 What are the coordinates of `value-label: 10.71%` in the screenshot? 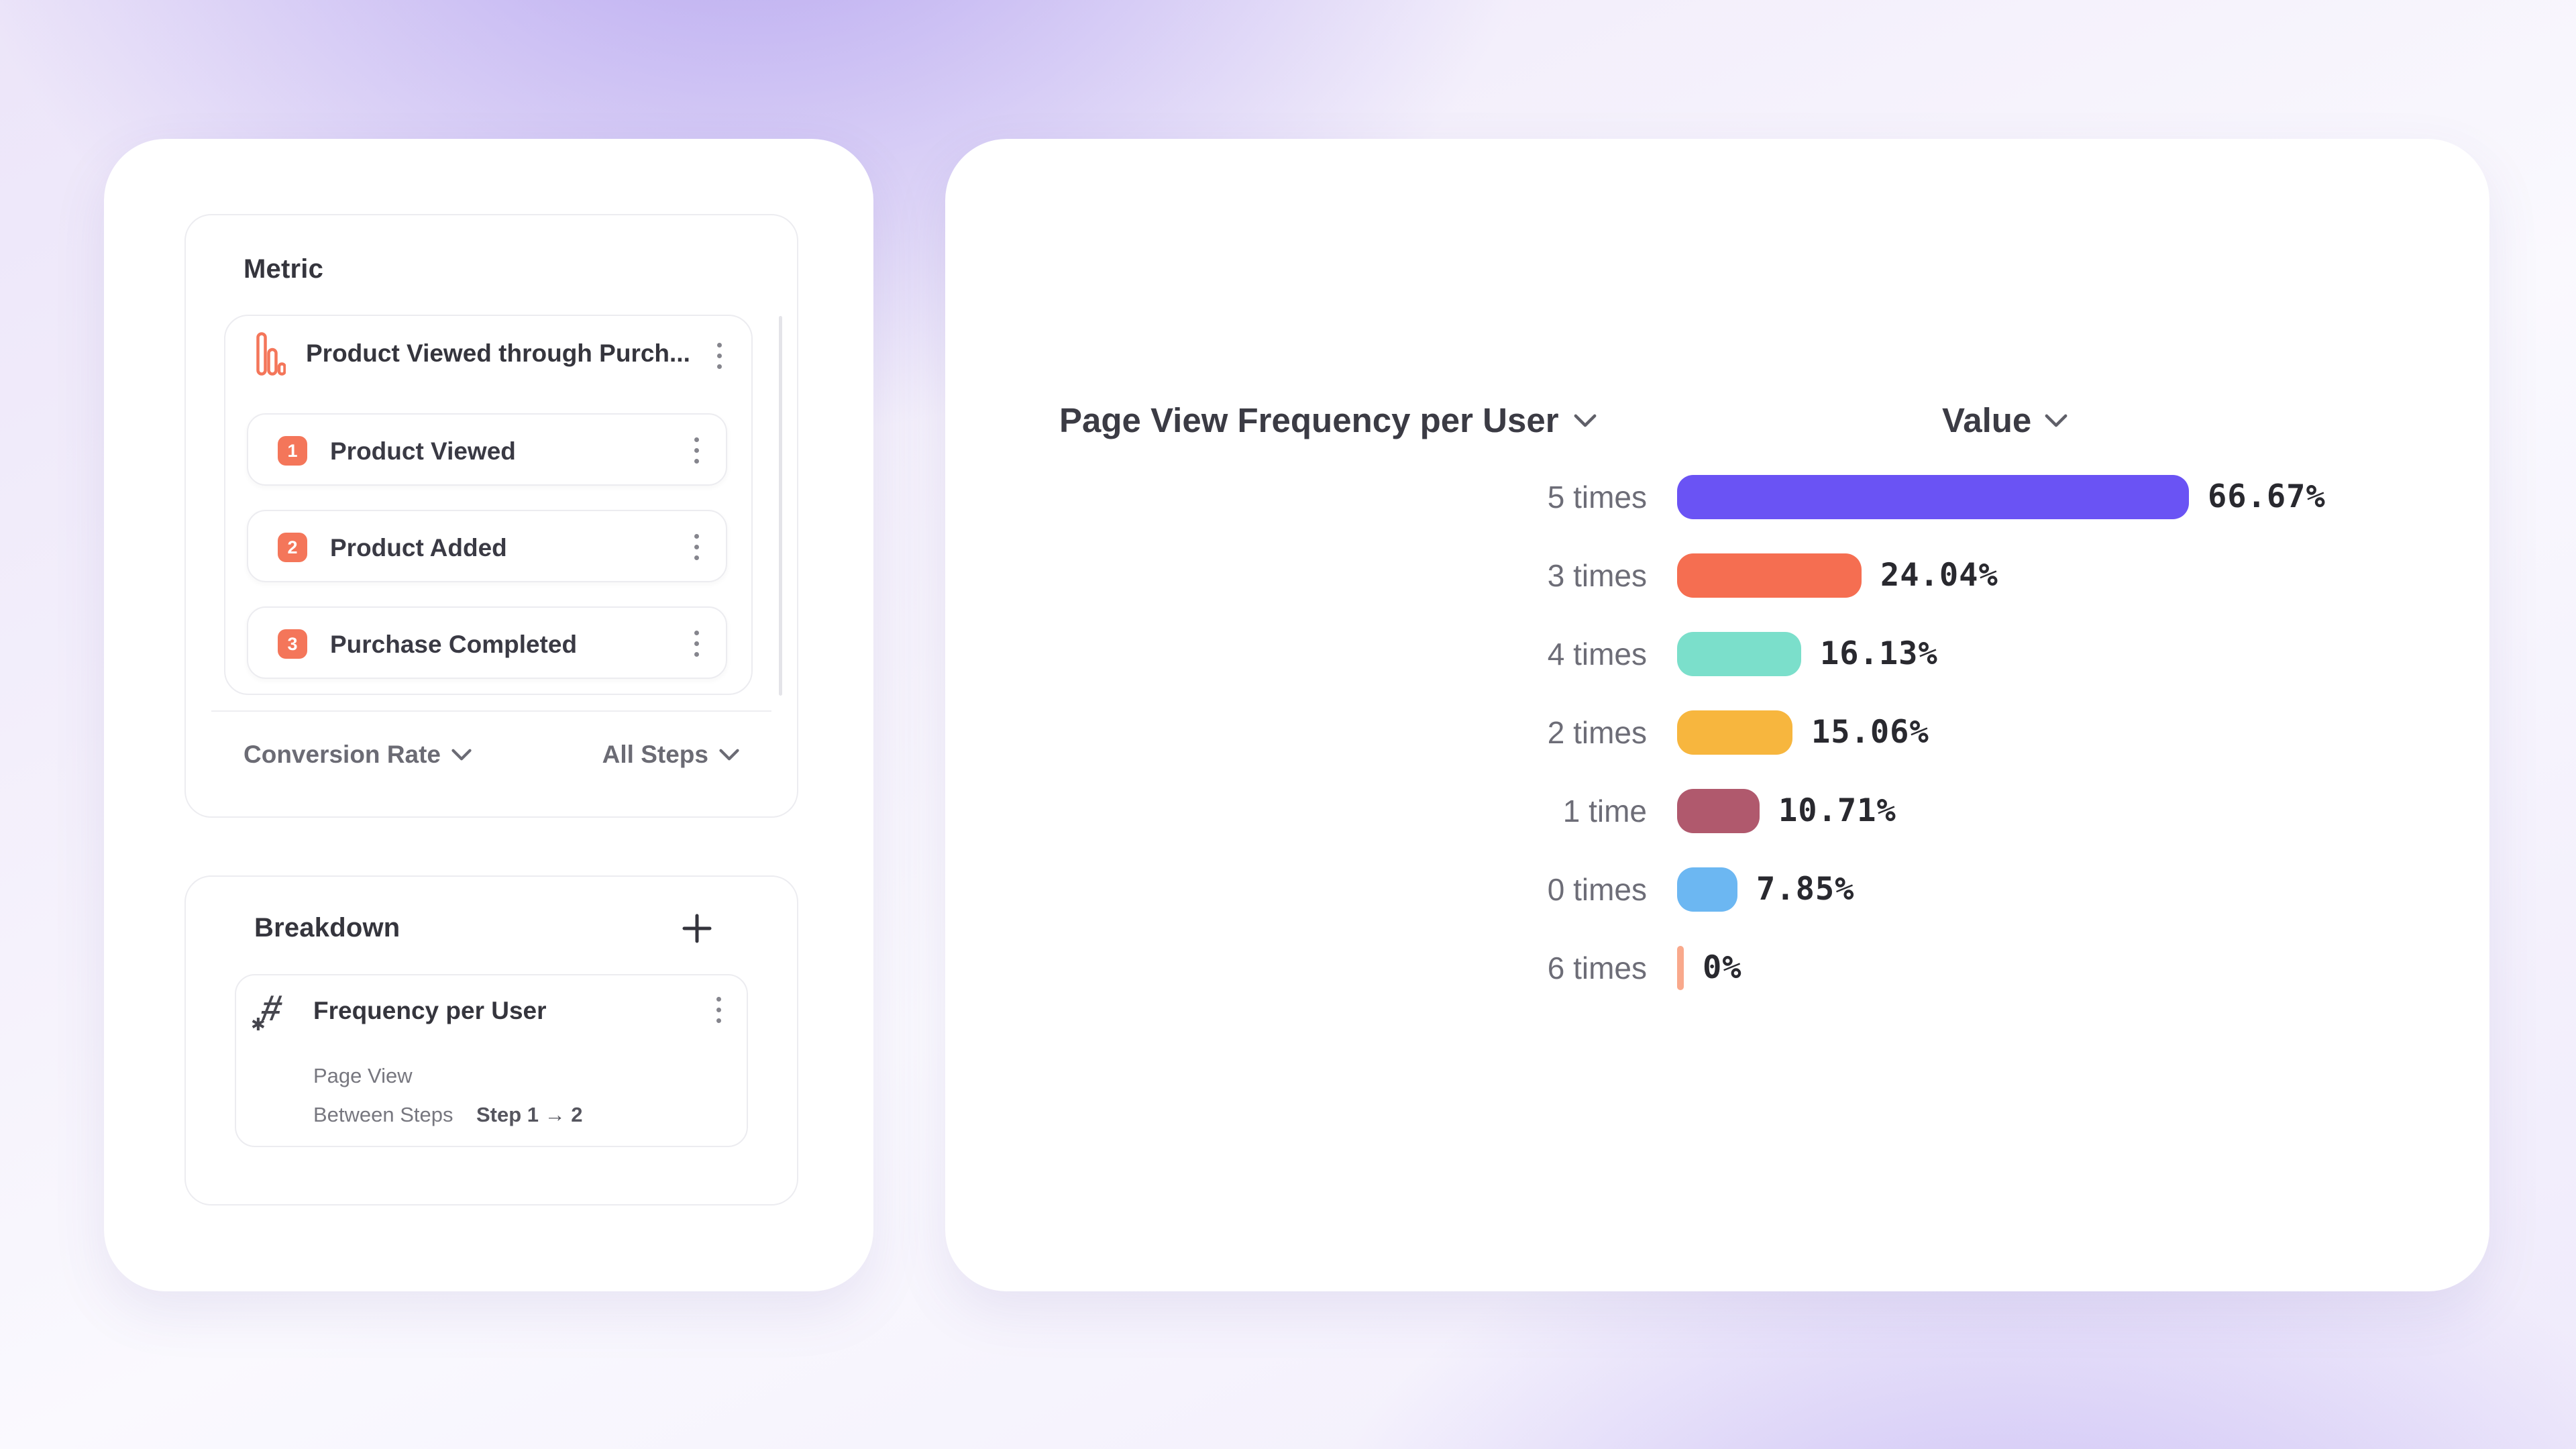 It's located at (1837, 810).